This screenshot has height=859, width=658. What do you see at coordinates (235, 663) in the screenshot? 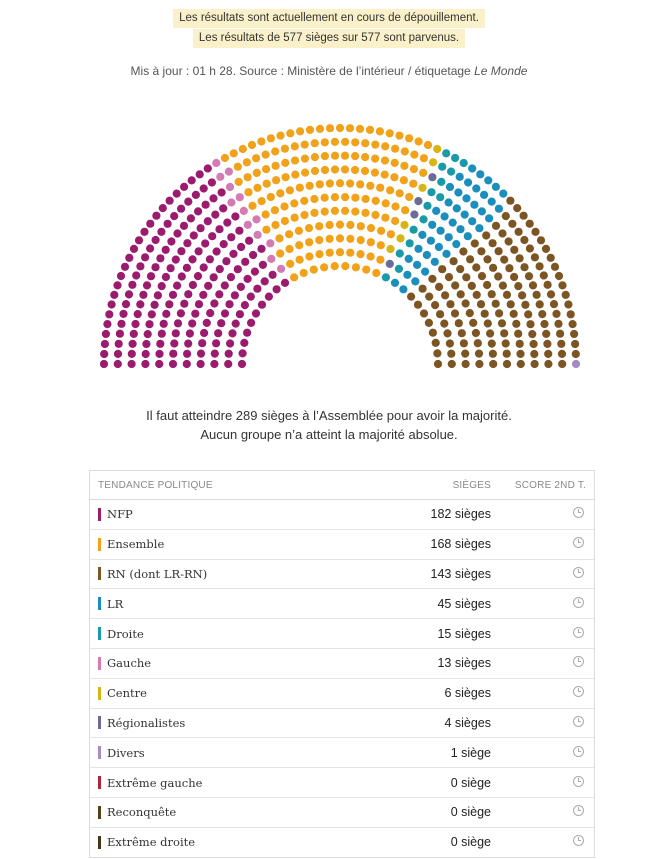
I see `party-cell: Gauche` at bounding box center [235, 663].